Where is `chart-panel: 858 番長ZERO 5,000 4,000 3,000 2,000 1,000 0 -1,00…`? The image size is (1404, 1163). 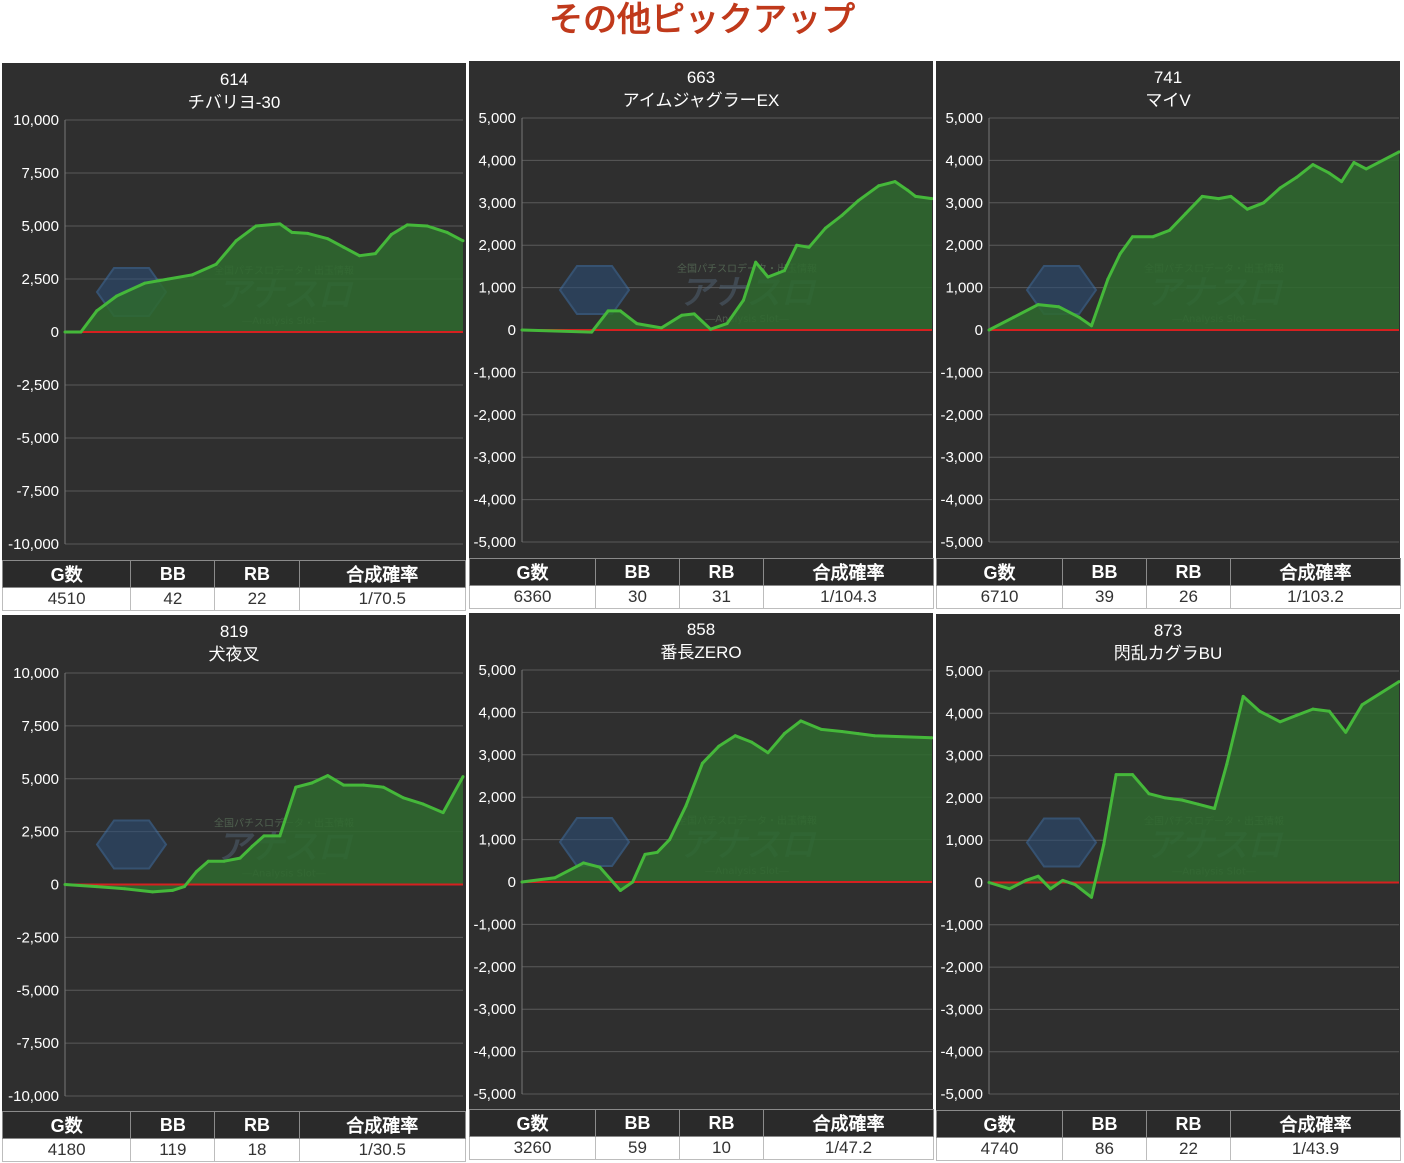
chart-panel: 858 番長ZERO 5,000 4,000 3,000 2,000 1,000 0 -1,00… is located at coordinates (701, 861).